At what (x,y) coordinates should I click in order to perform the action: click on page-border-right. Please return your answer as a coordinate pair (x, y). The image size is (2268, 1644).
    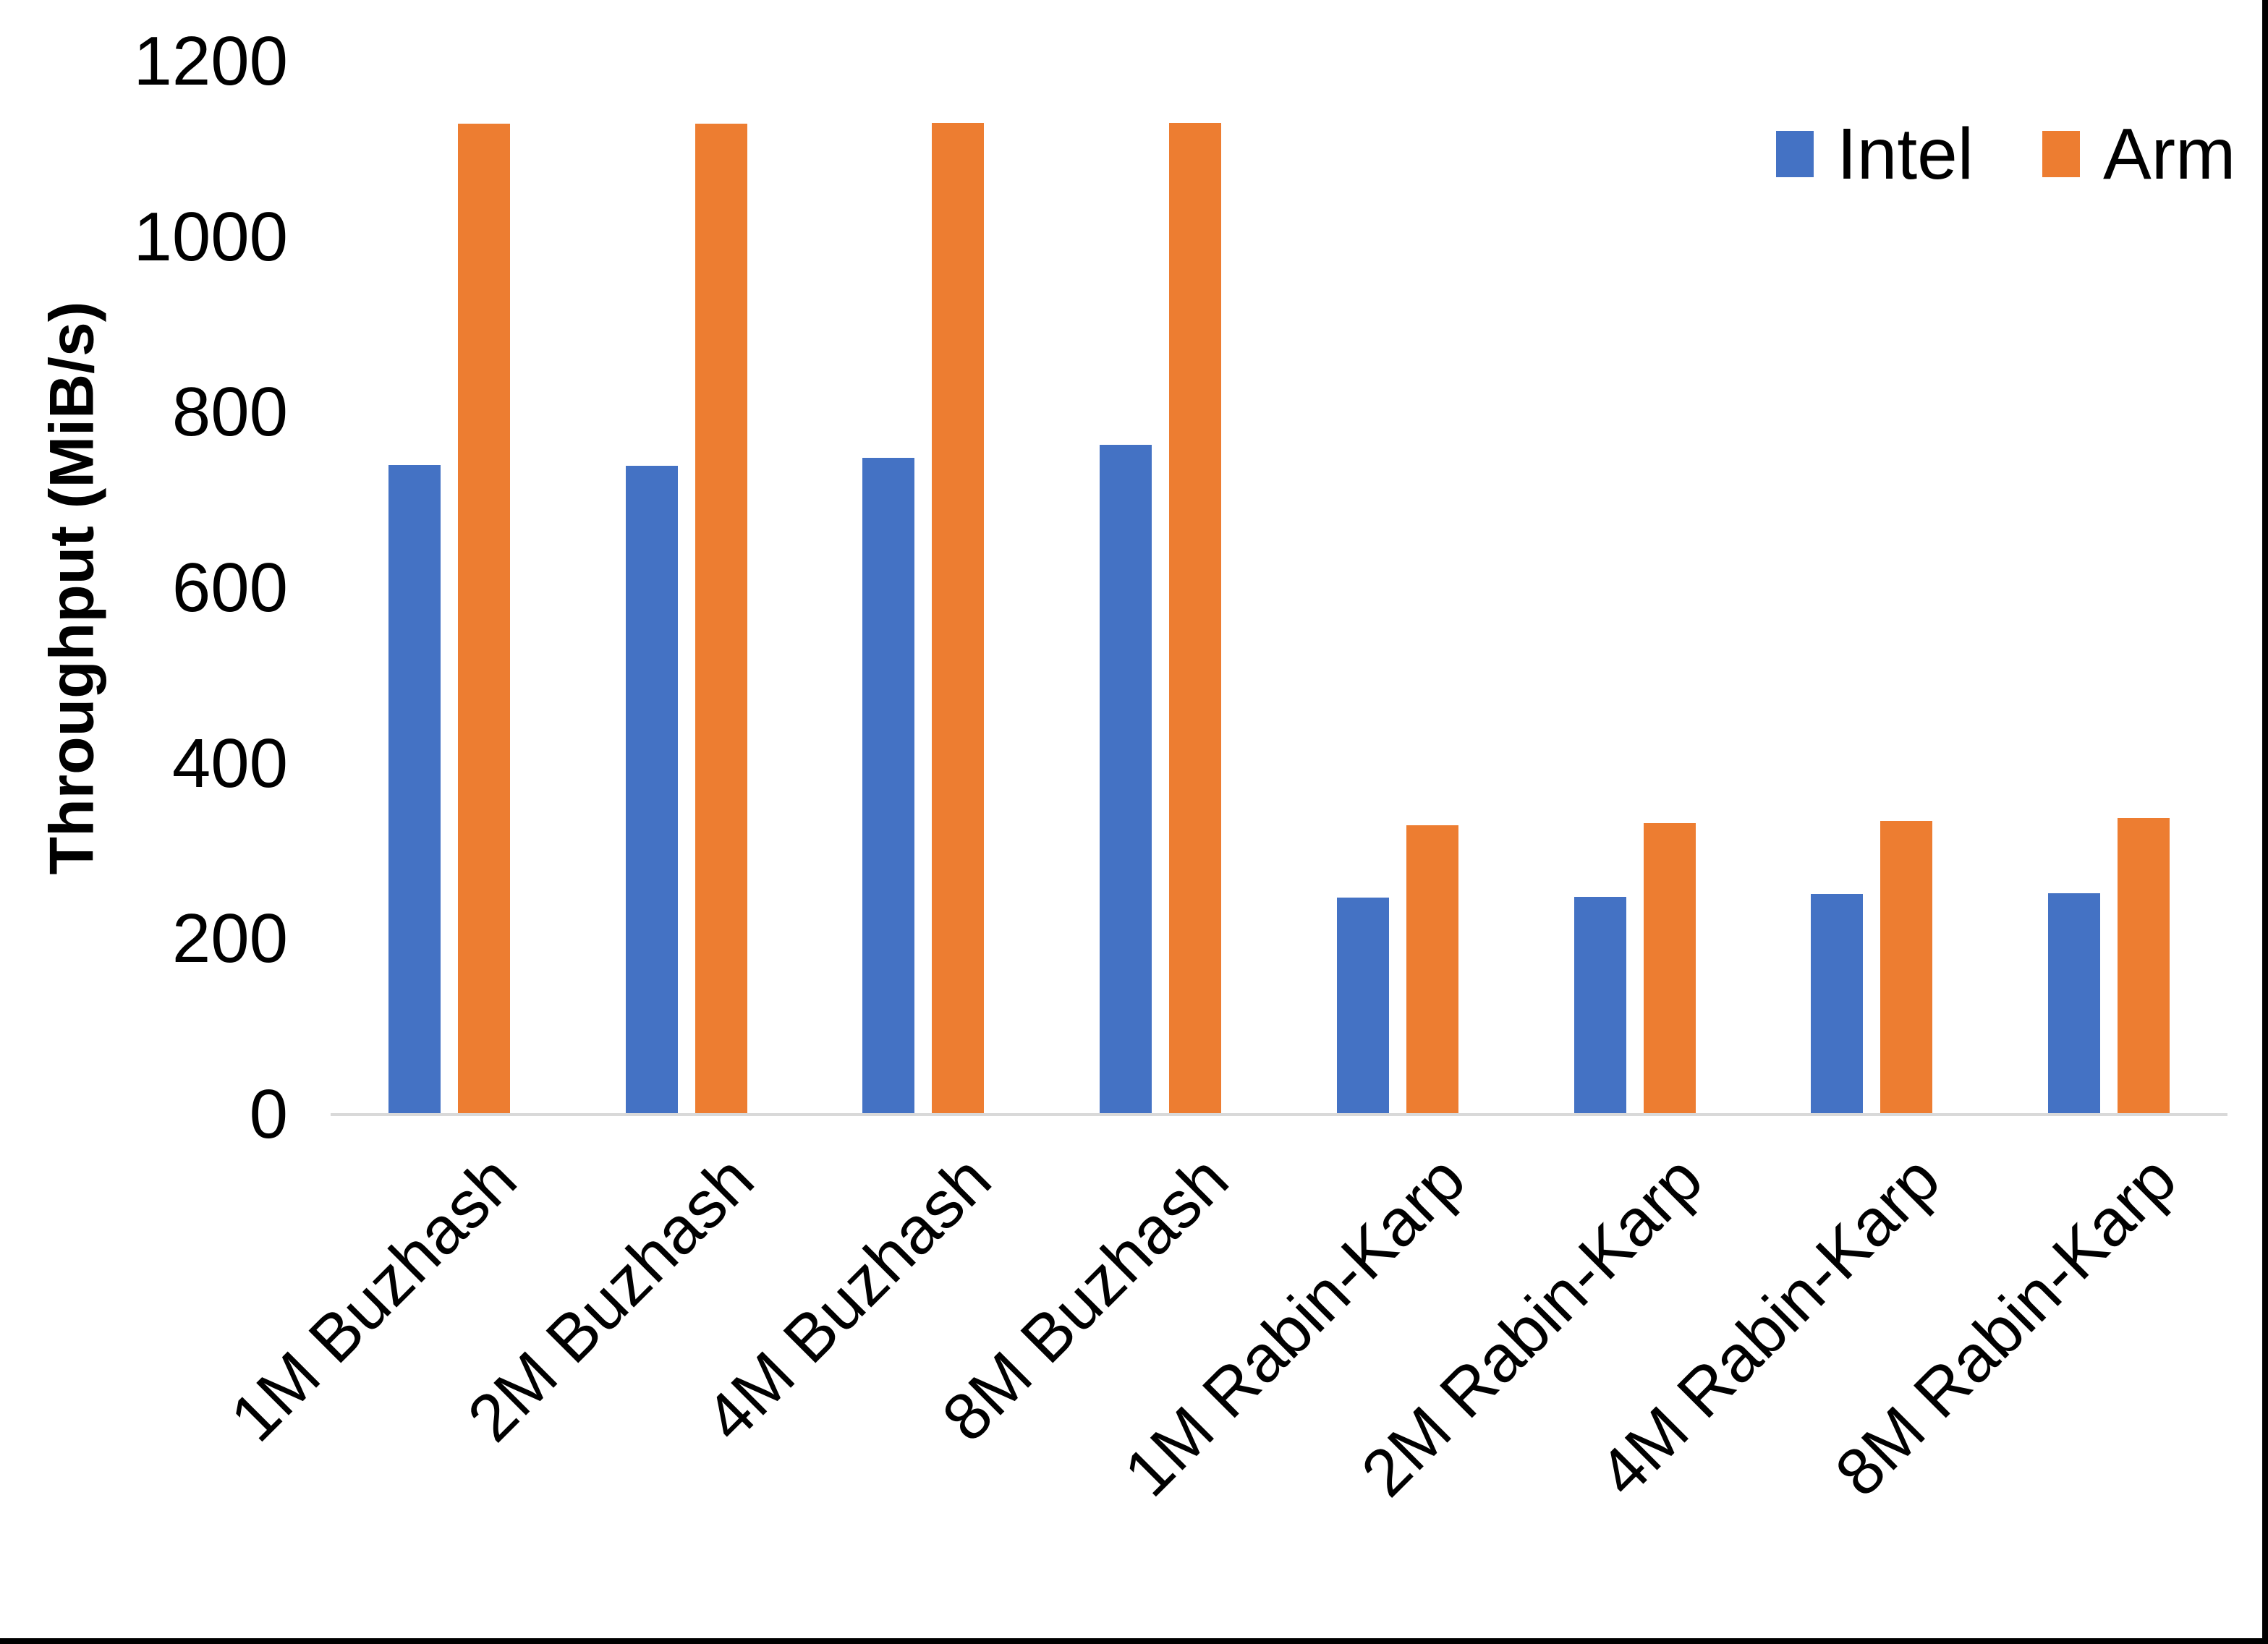
    Looking at the image, I should click on (2265, 822).